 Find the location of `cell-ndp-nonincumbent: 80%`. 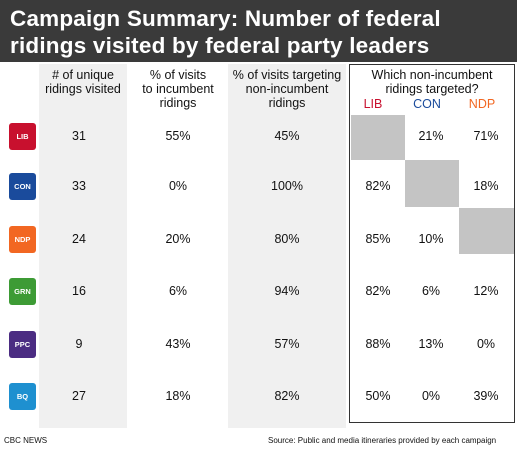

cell-ndp-nonincumbent: 80% is located at coordinates (287, 239).